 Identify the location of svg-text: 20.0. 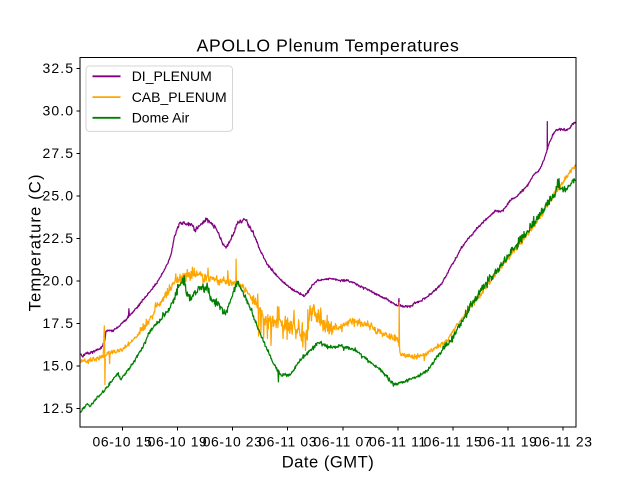
(59, 281).